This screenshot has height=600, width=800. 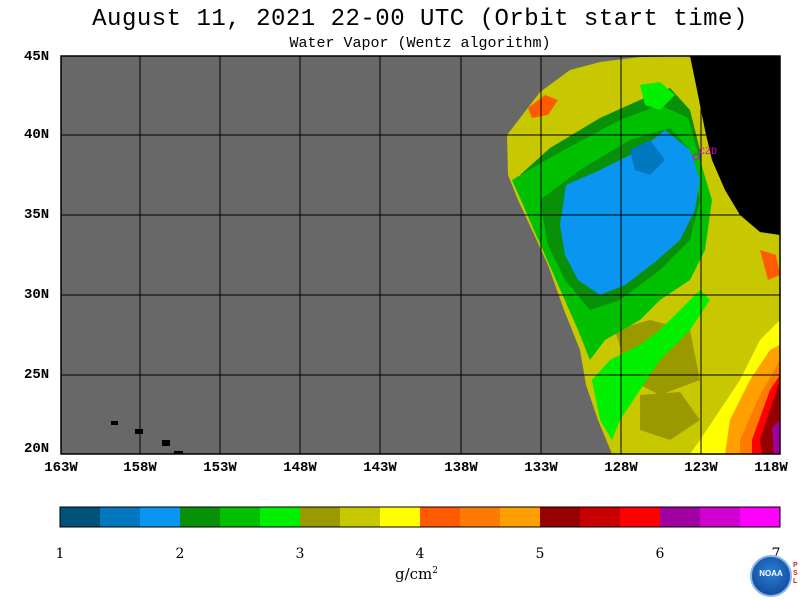 What do you see at coordinates (300, 468) in the screenshot?
I see `lon-label-148w: 148W` at bounding box center [300, 468].